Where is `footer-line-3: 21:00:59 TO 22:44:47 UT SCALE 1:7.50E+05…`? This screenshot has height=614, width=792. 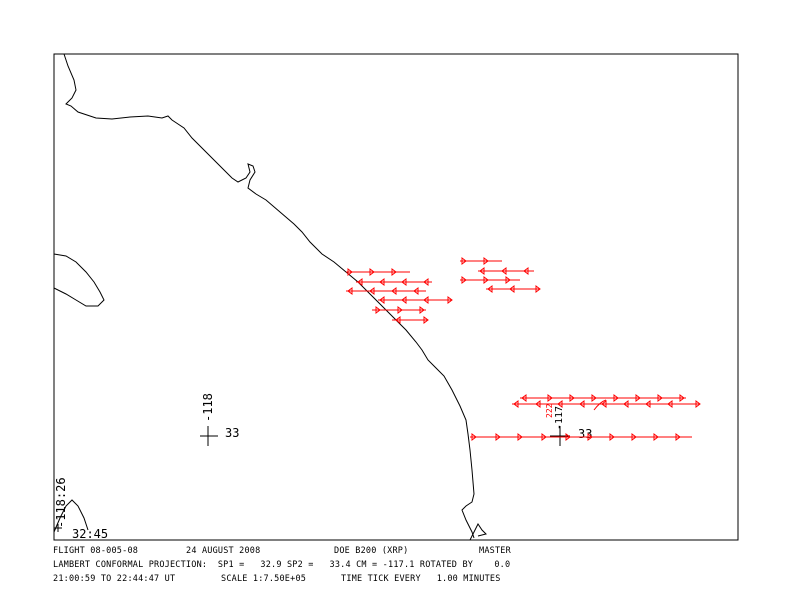
footer-line-3: 21:00:59 TO 22:44:47 UT SCALE 1:7.50E+05… is located at coordinates (276, 594).